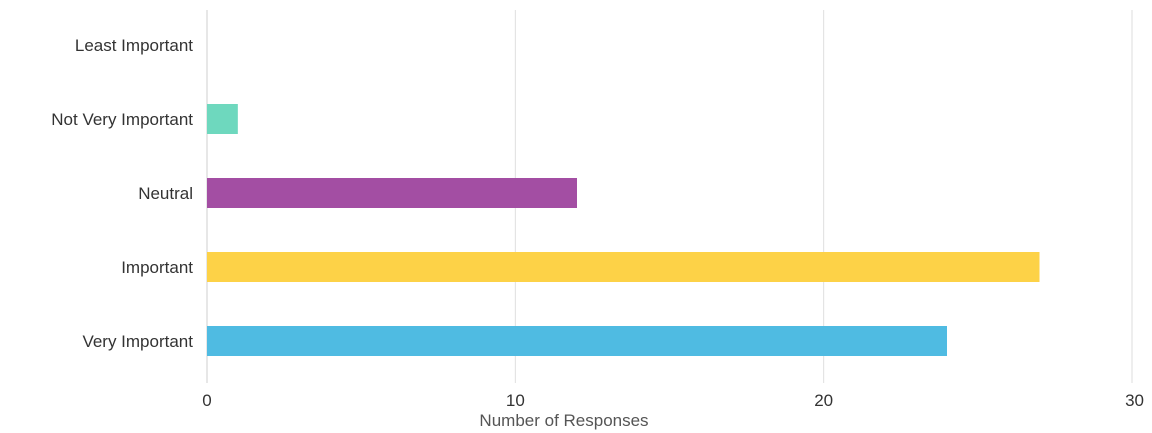 The height and width of the screenshot is (433, 1152). I want to click on x-tick-labels: 0 10 20 30, so click(673, 400).